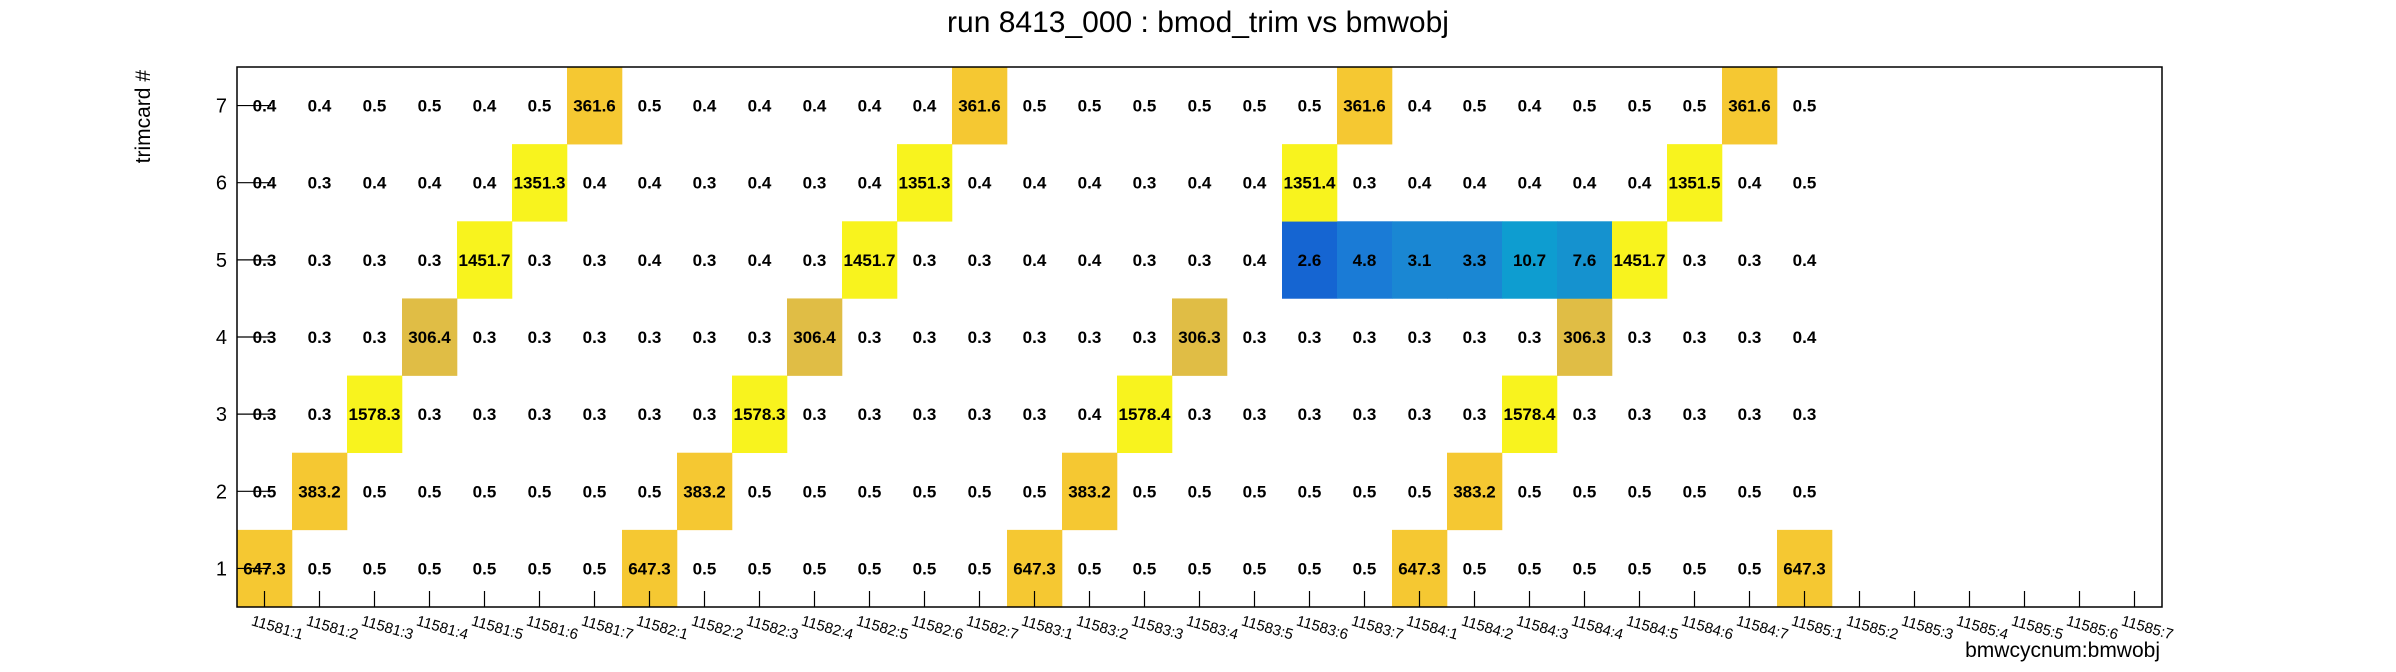  What do you see at coordinates (497, 628) in the screenshot?
I see `x-tick-label: 11581:5` at bounding box center [497, 628].